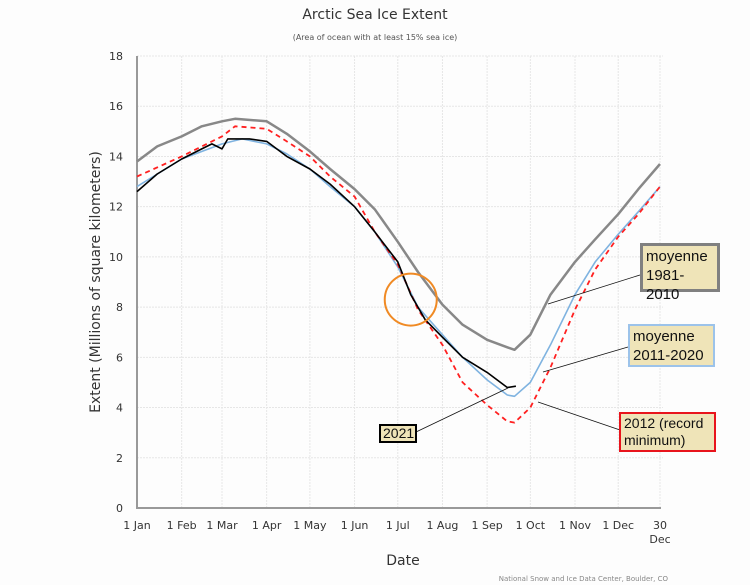 The image size is (750, 585). What do you see at coordinates (119, 307) in the screenshot?
I see `y-tick-label: 8` at bounding box center [119, 307].